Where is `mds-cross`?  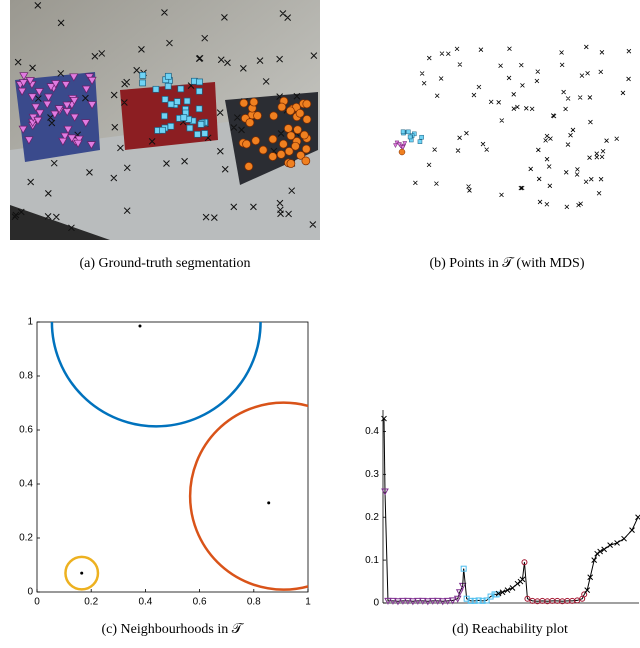 mds-cross is located at coordinates (522, 127).